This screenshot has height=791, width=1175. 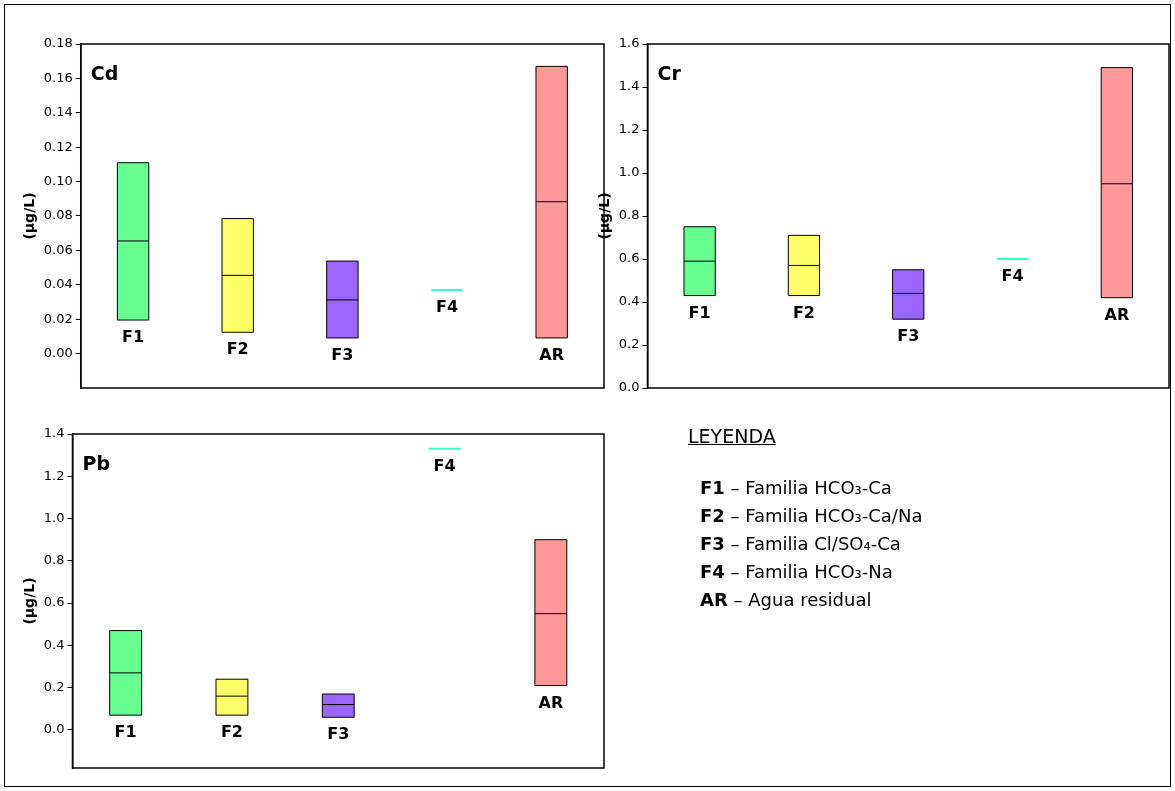 What do you see at coordinates (58, 352) in the screenshot?
I see `y-tick-label: 0.00` at bounding box center [58, 352].